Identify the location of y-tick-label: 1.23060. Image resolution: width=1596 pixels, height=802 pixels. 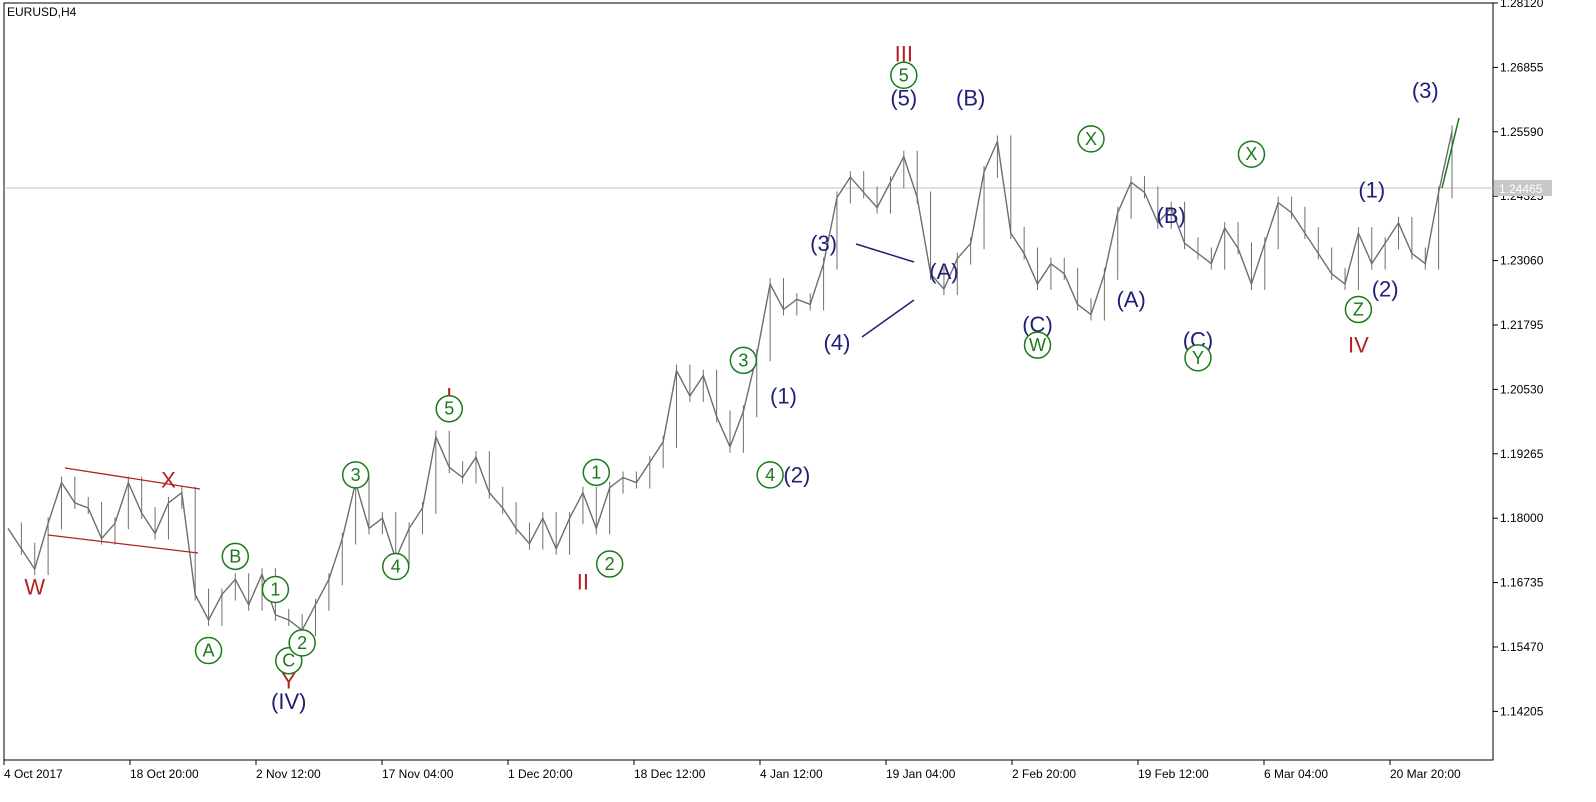
(1522, 261).